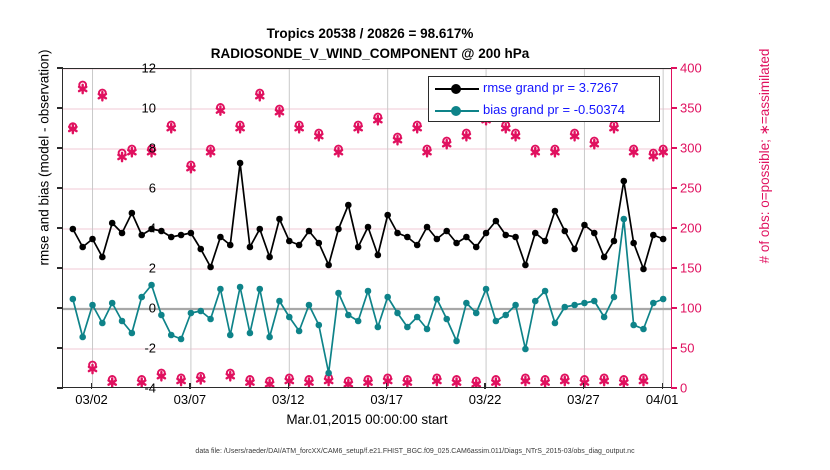 The height and width of the screenshot is (470, 830). What do you see at coordinates (152, 268) in the screenshot?
I see `y-tick-label-2: 2` at bounding box center [152, 268].